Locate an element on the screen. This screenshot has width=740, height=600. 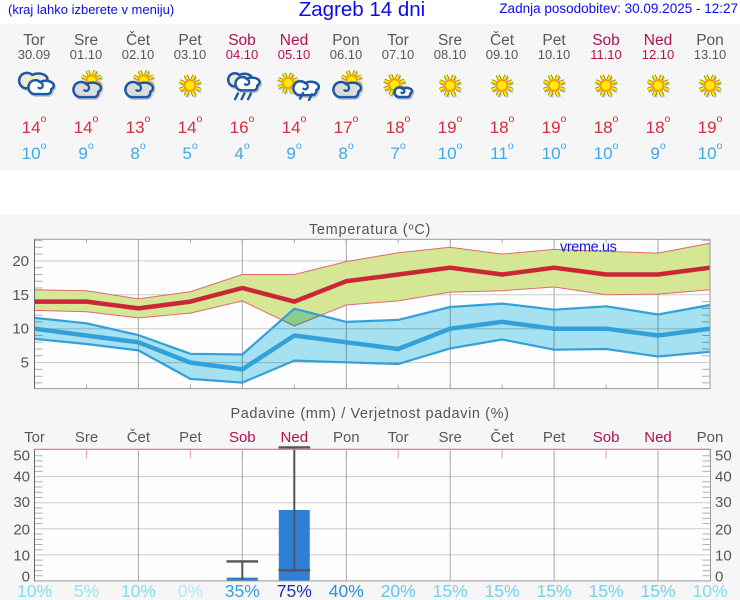
svg-text: 75% is located at coordinates (294, 590).